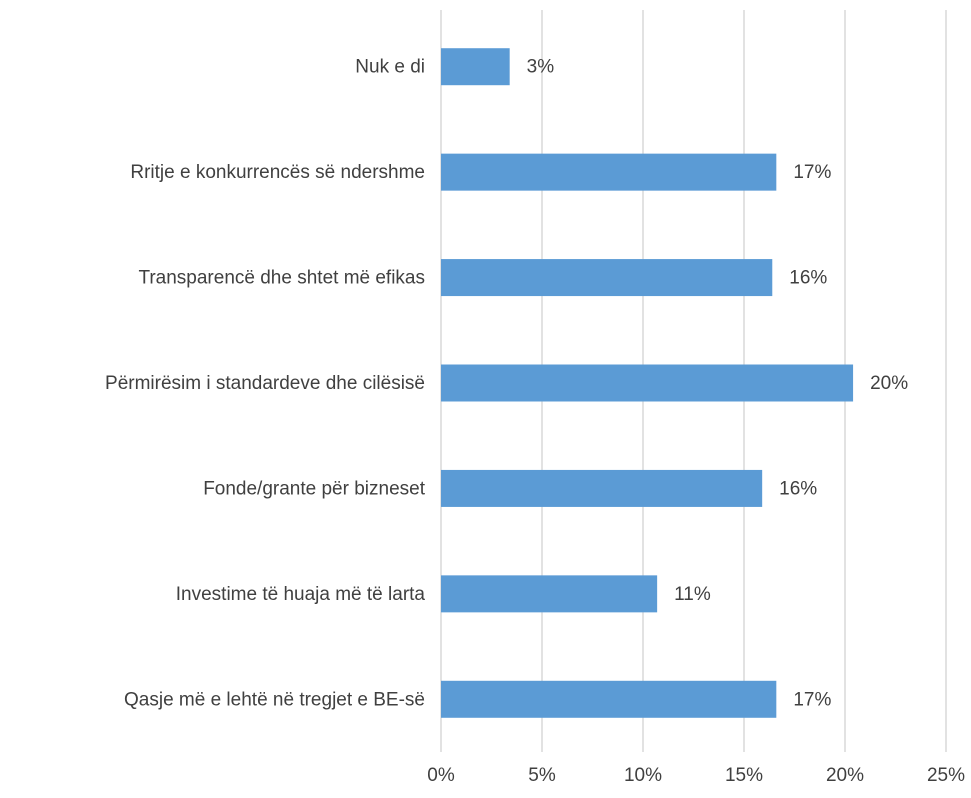  Describe the element at coordinates (441, 775) in the screenshot. I see `x-tick-label: 0%` at that location.